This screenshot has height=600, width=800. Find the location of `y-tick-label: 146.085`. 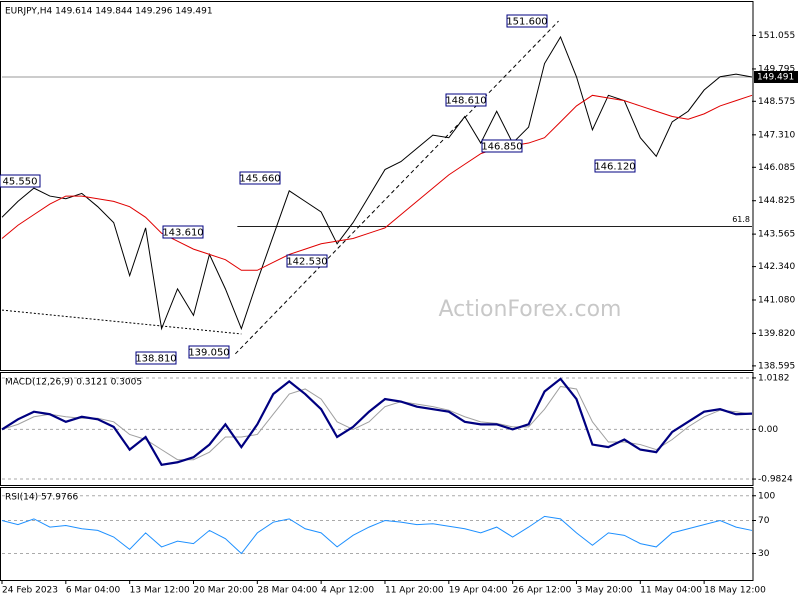

y-tick-label: 146.085 is located at coordinates (776, 168).